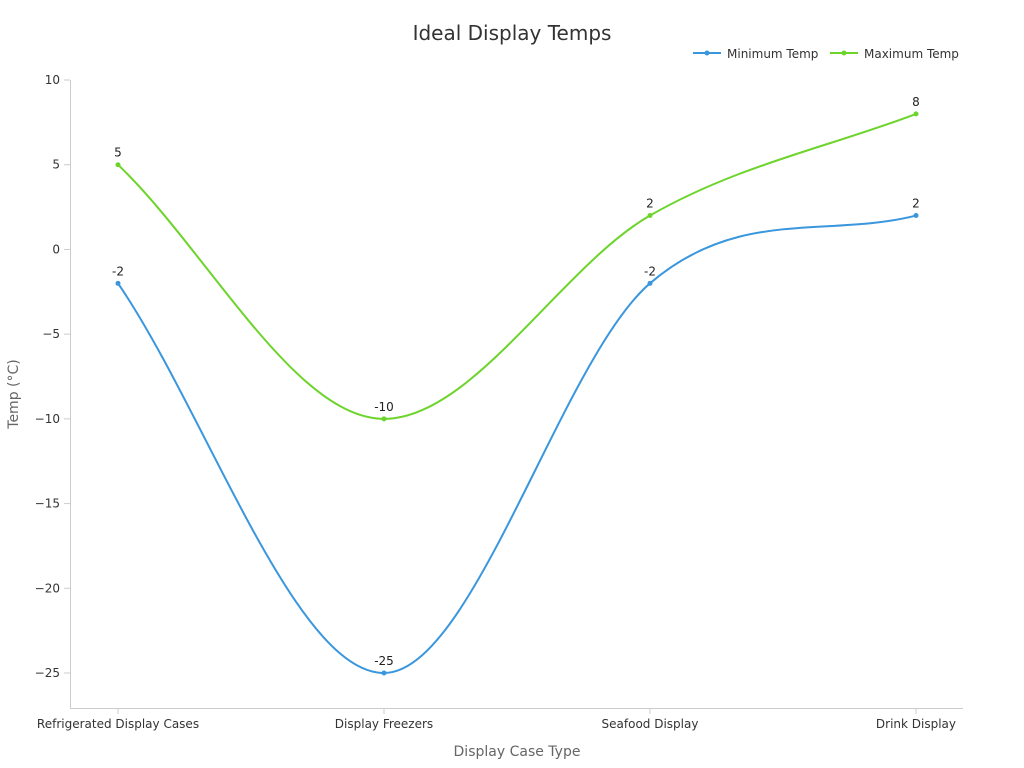 The image size is (1024, 768). I want to click on data-label: -10, so click(384, 407).